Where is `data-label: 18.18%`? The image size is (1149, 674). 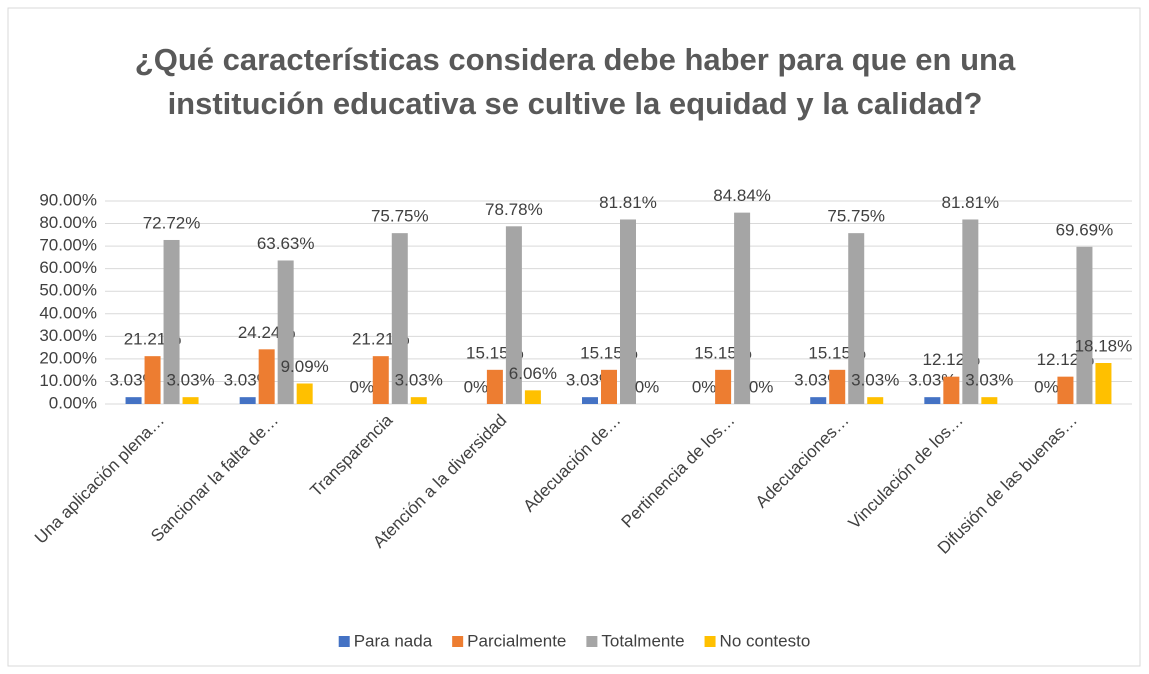 data-label: 18.18% is located at coordinates (1104, 345).